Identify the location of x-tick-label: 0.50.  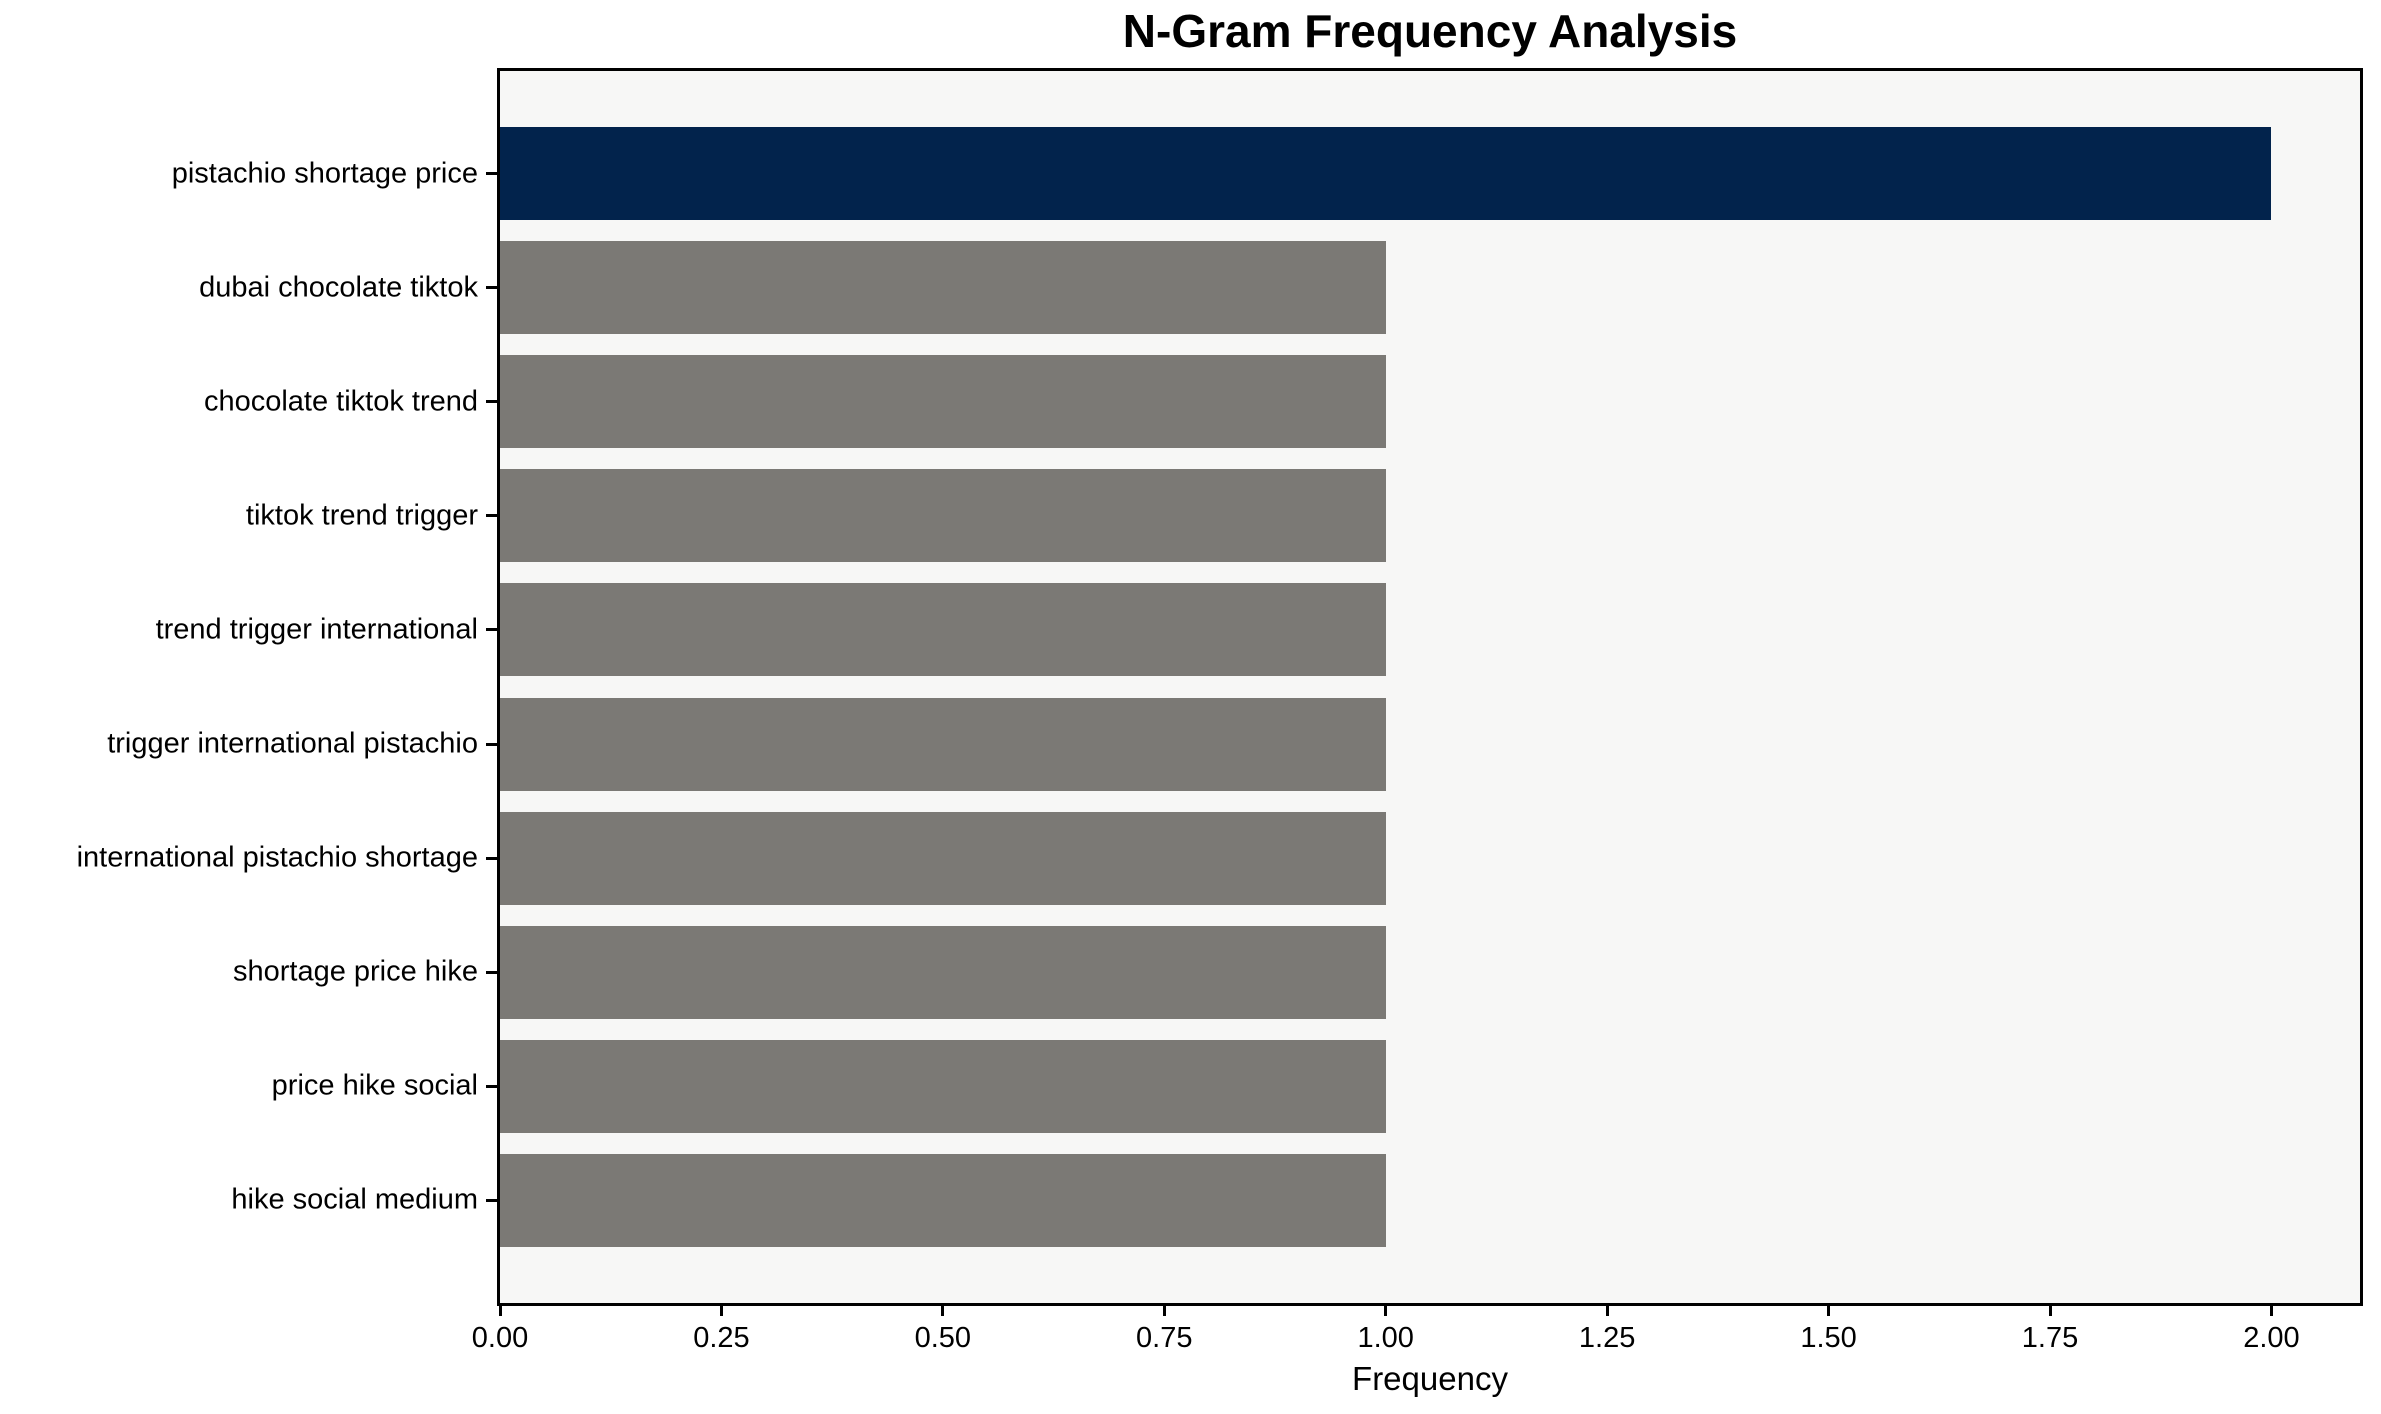
(943, 1338).